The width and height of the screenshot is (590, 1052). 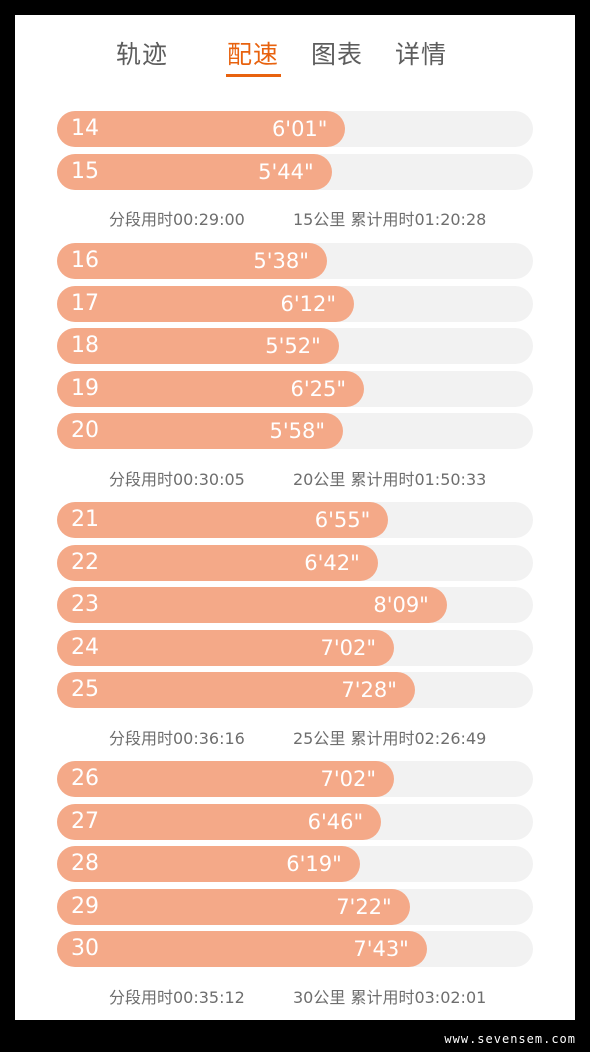 I want to click on split-summary: 分段用时00:29:00 15公里 累计用时01:20:28, so click(x=295, y=218).